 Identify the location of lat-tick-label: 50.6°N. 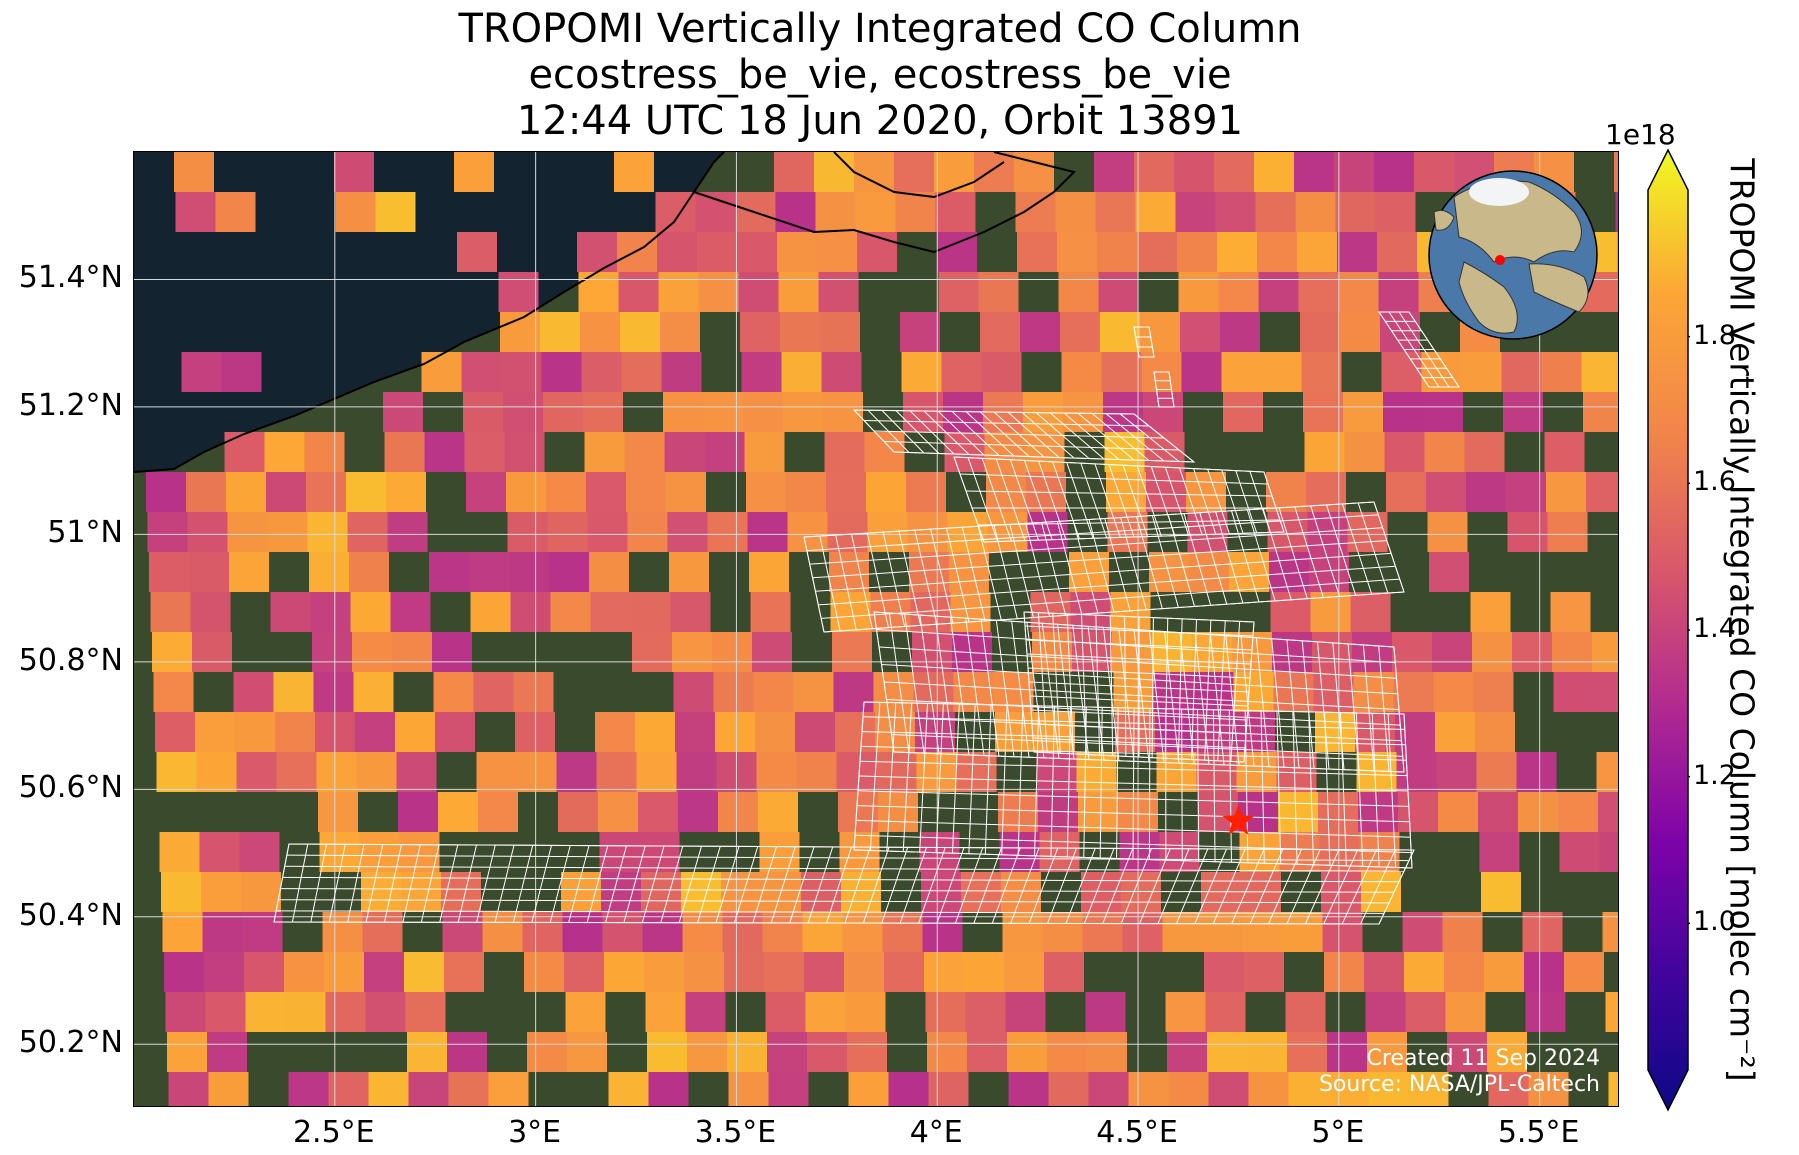
(70, 788).